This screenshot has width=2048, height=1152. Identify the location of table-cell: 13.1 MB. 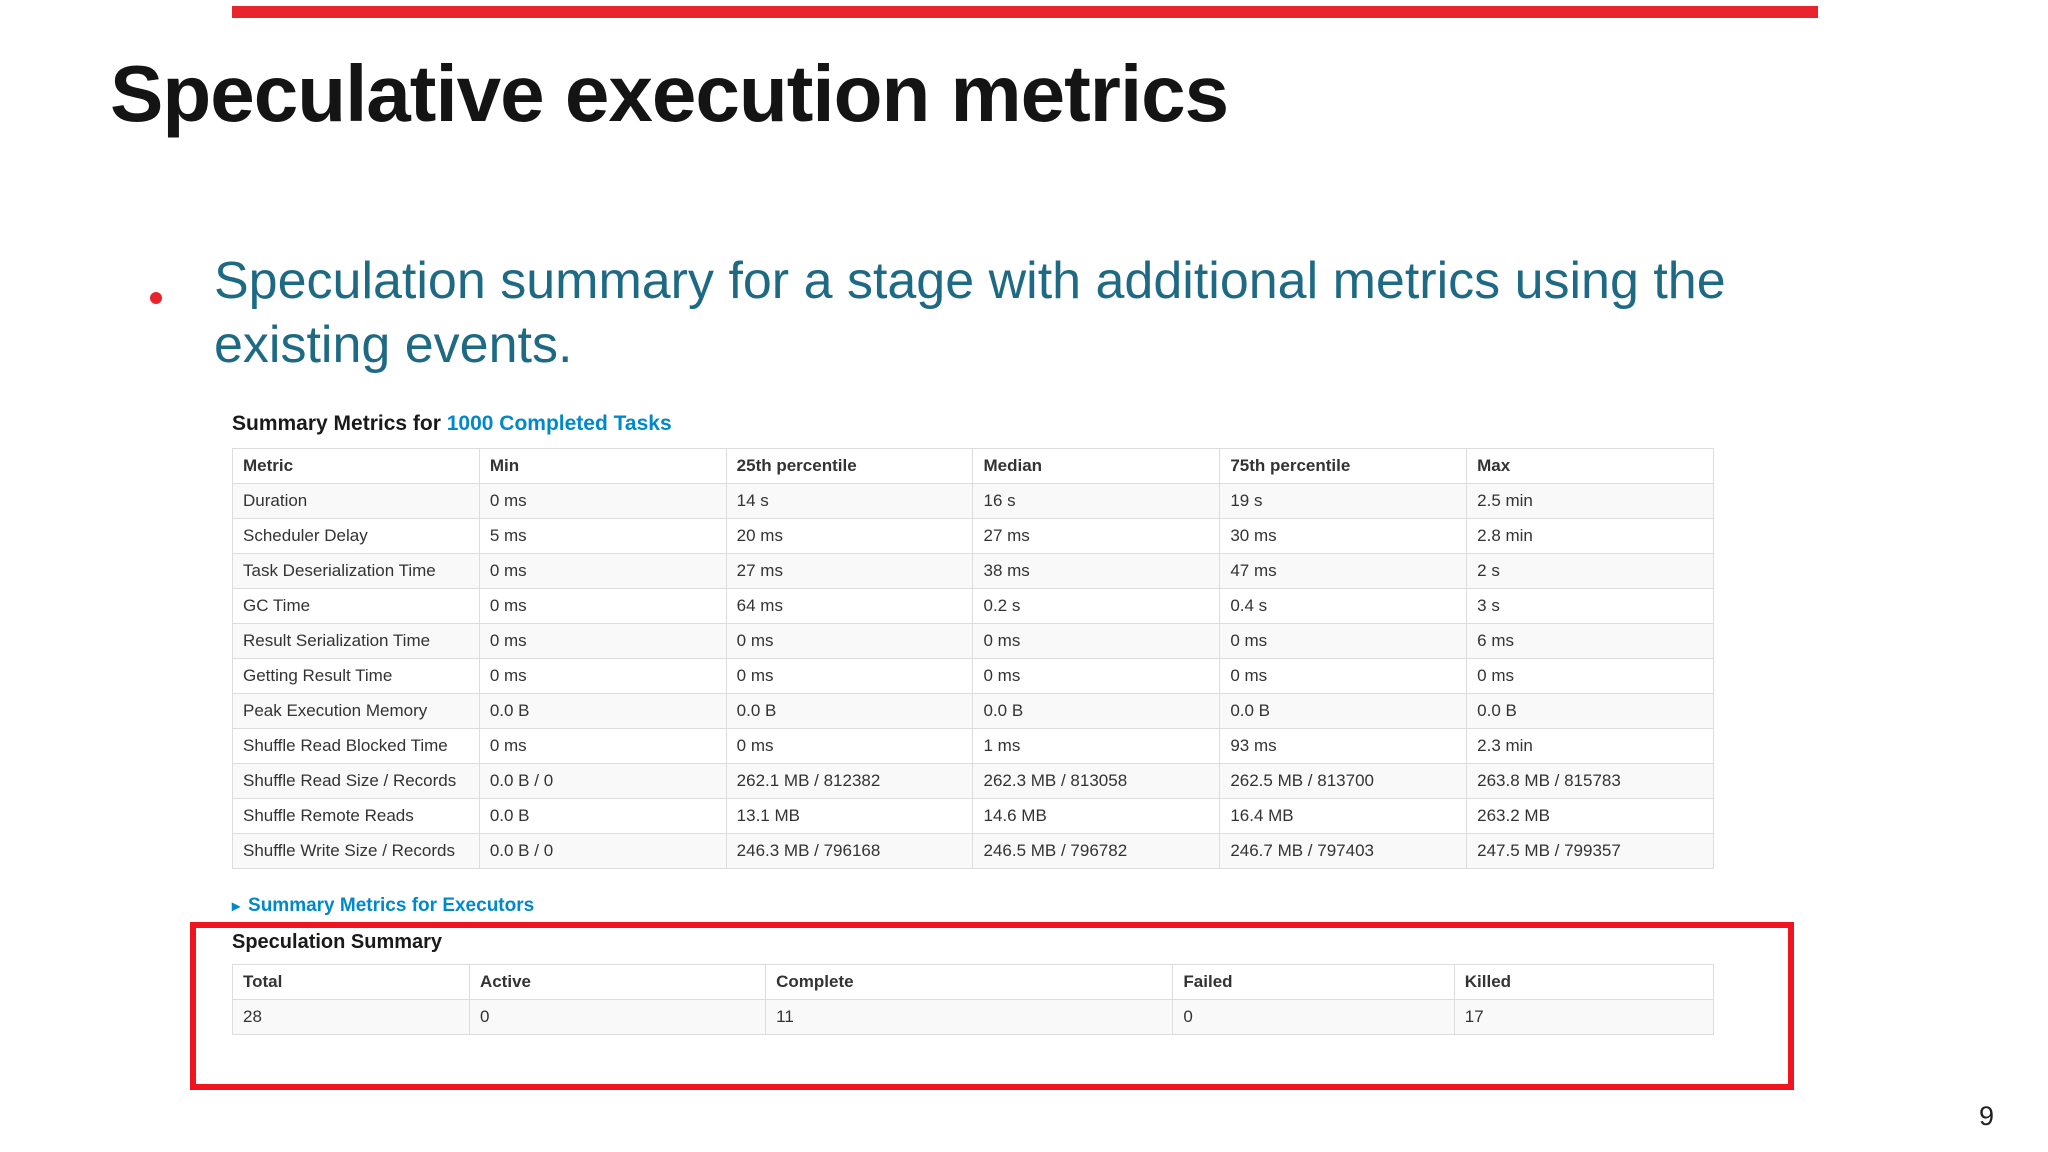
(849, 816).